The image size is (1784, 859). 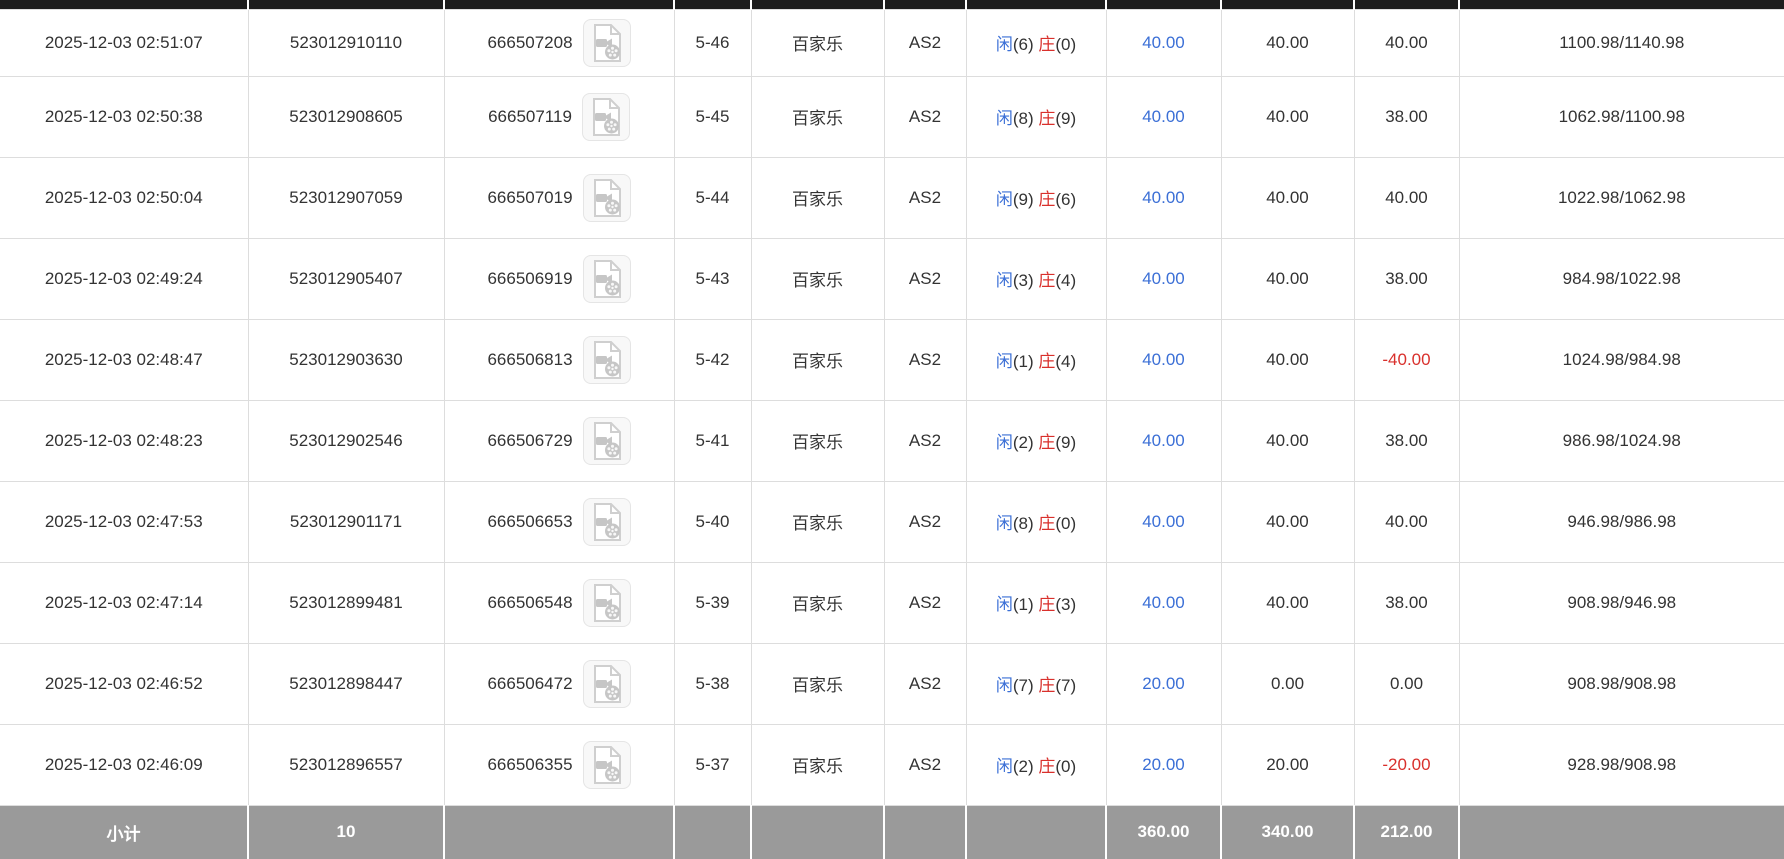 I want to click on balance-cell: 928.98/908.98, so click(x=1621, y=764).